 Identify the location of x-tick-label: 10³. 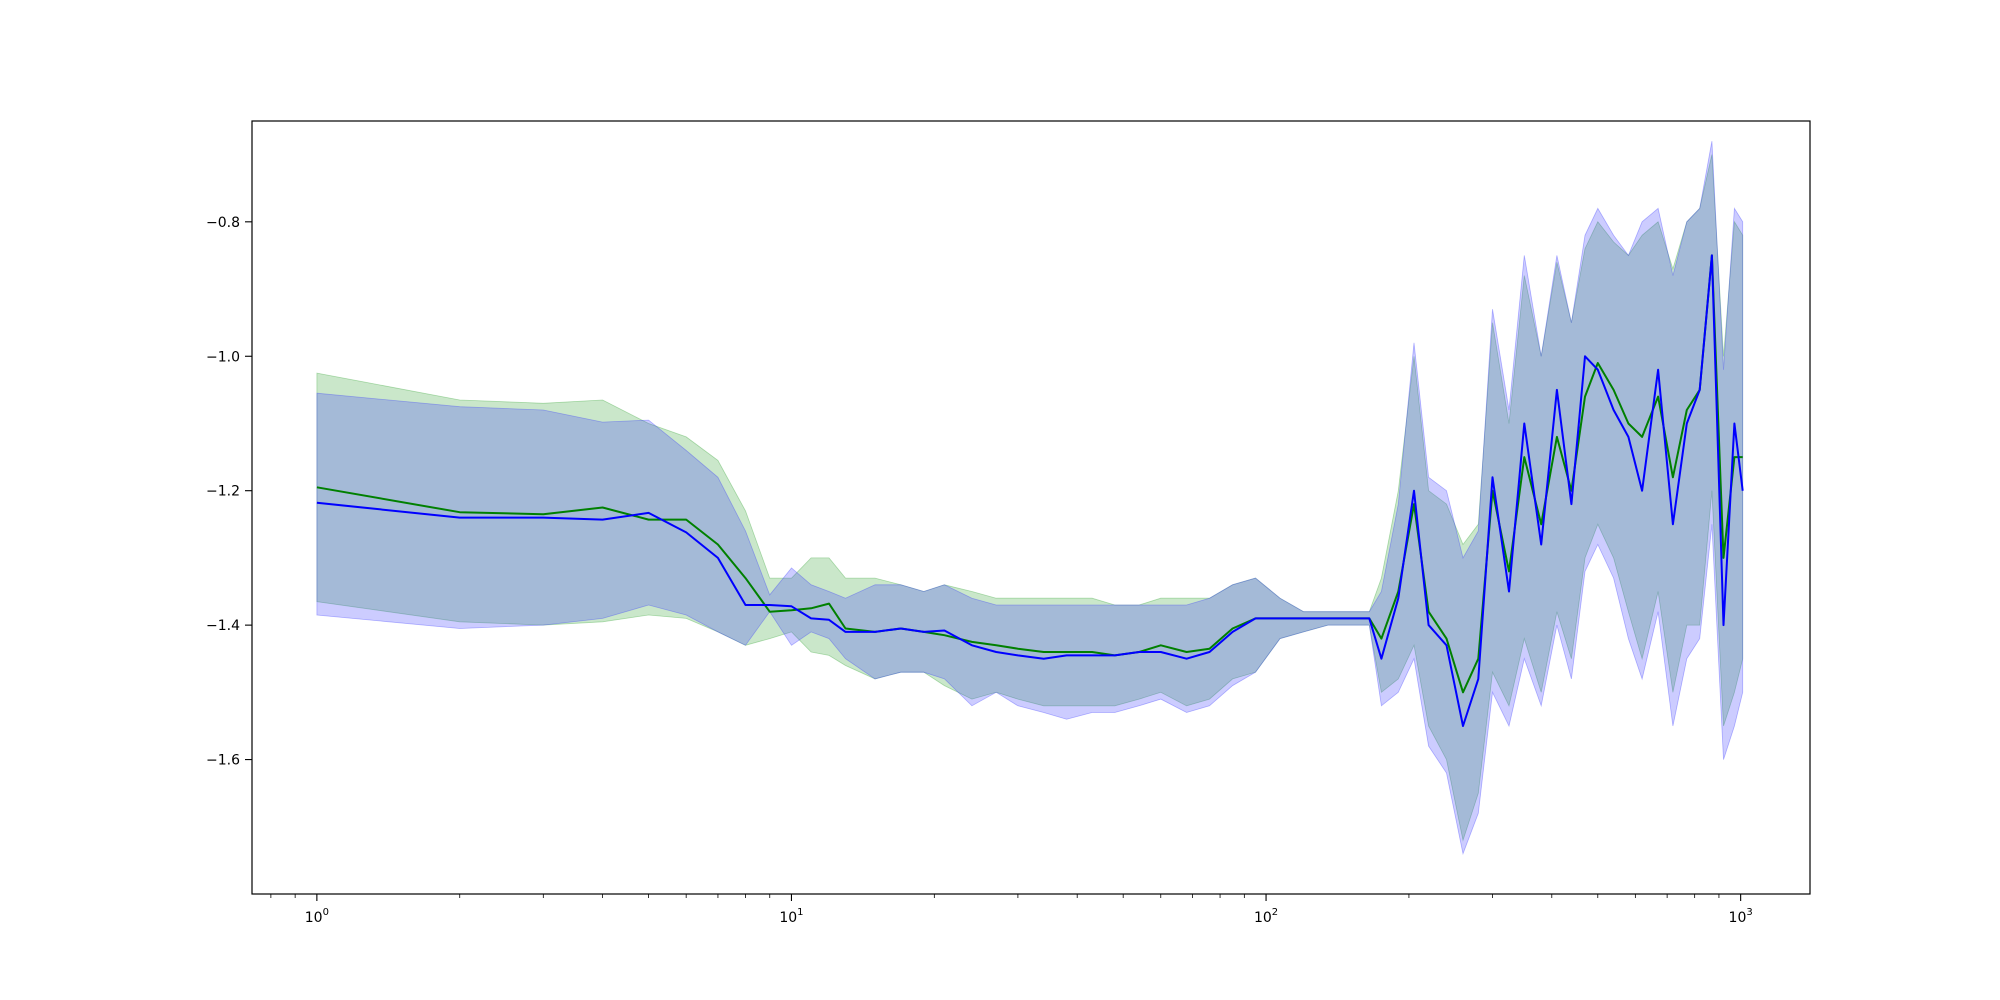
(1741, 916).